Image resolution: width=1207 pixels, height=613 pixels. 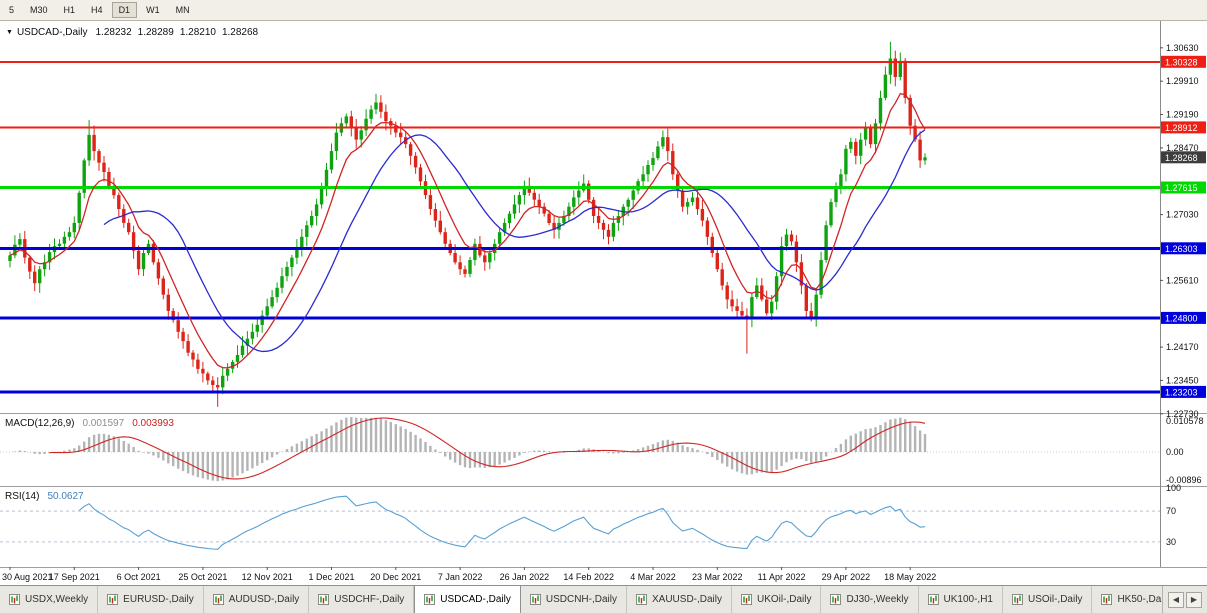 I want to click on chart-tab-hk50-daily: HK50-,Daily, so click(x=1127, y=599).